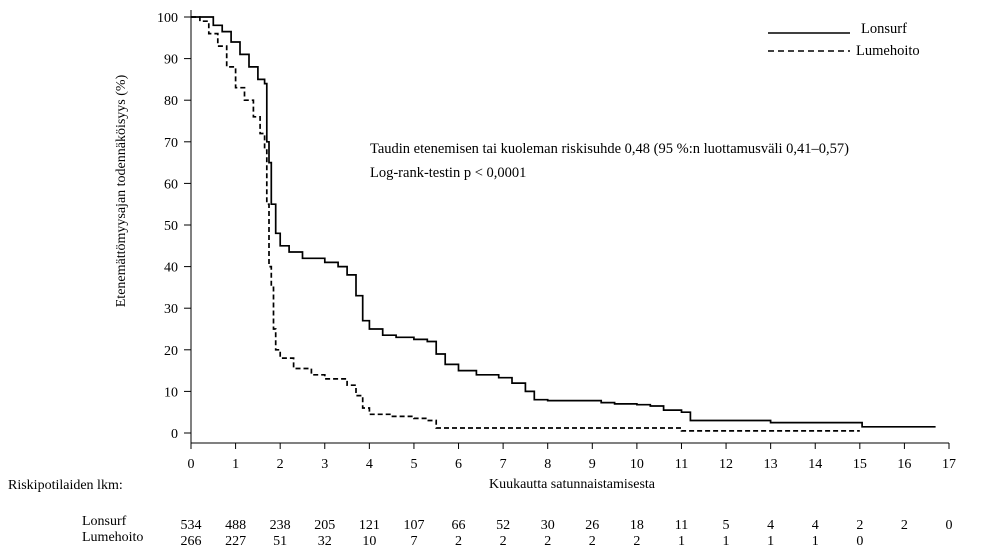  Describe the element at coordinates (884, 29) in the screenshot. I see `legend-label-lonsurf: Lonsurf` at that location.